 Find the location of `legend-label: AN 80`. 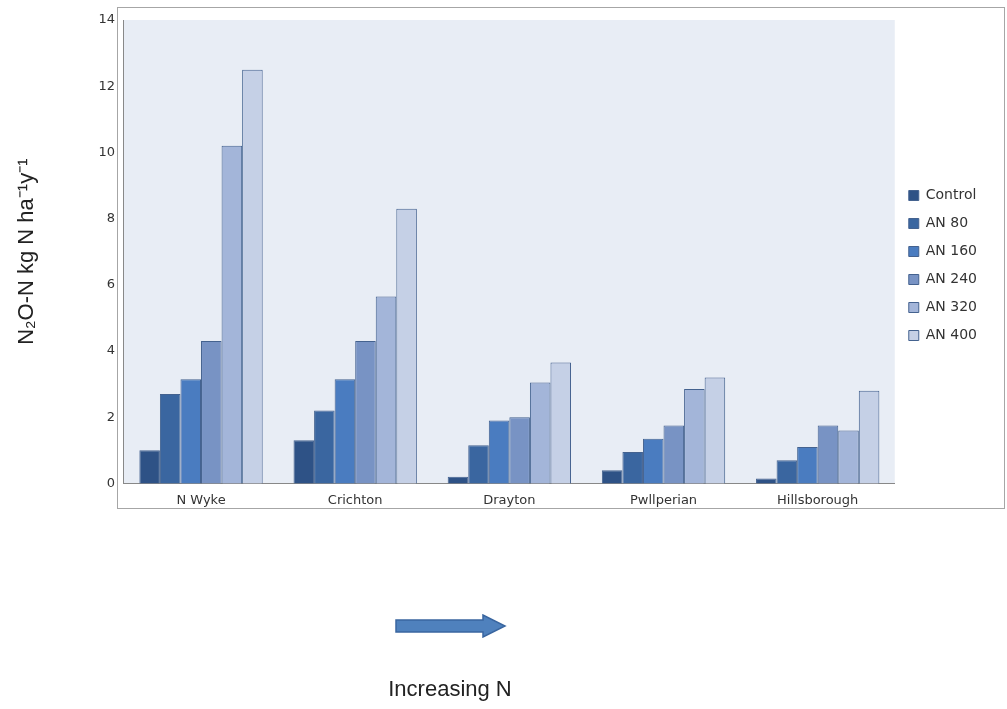

legend-label: AN 80 is located at coordinates (947, 222).